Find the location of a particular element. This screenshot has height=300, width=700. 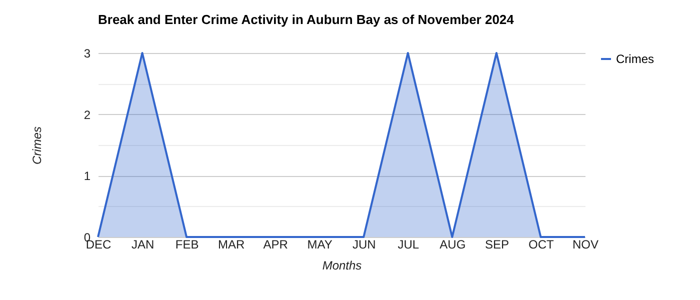

x-tick-label: JAN is located at coordinates (142, 245).